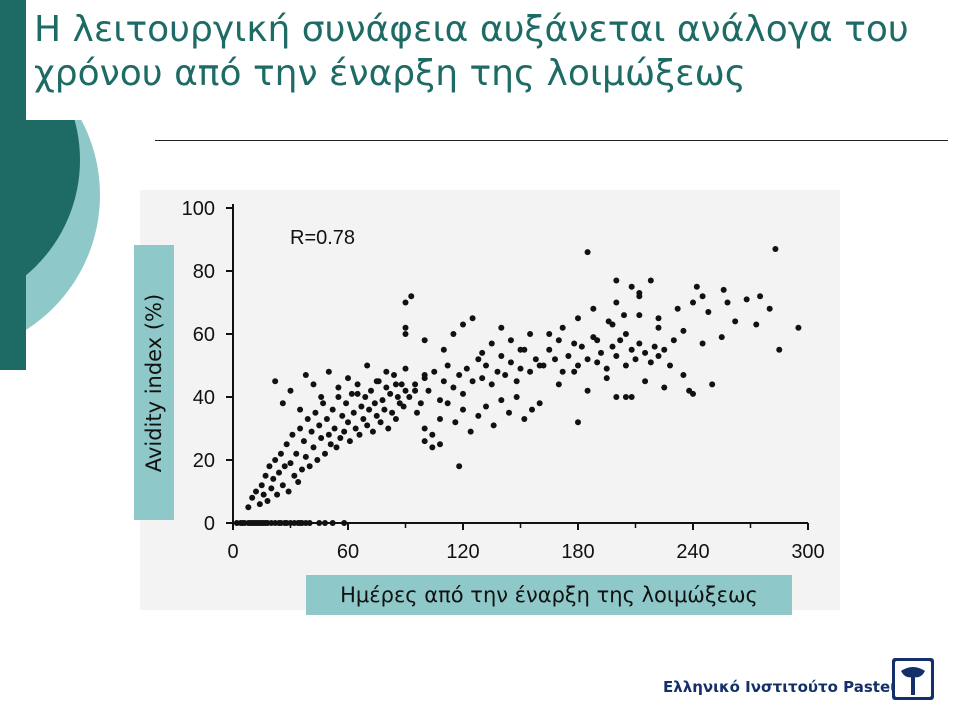  What do you see at coordinates (348, 552) in the screenshot?
I see `x-tick-label: 60` at bounding box center [348, 552].